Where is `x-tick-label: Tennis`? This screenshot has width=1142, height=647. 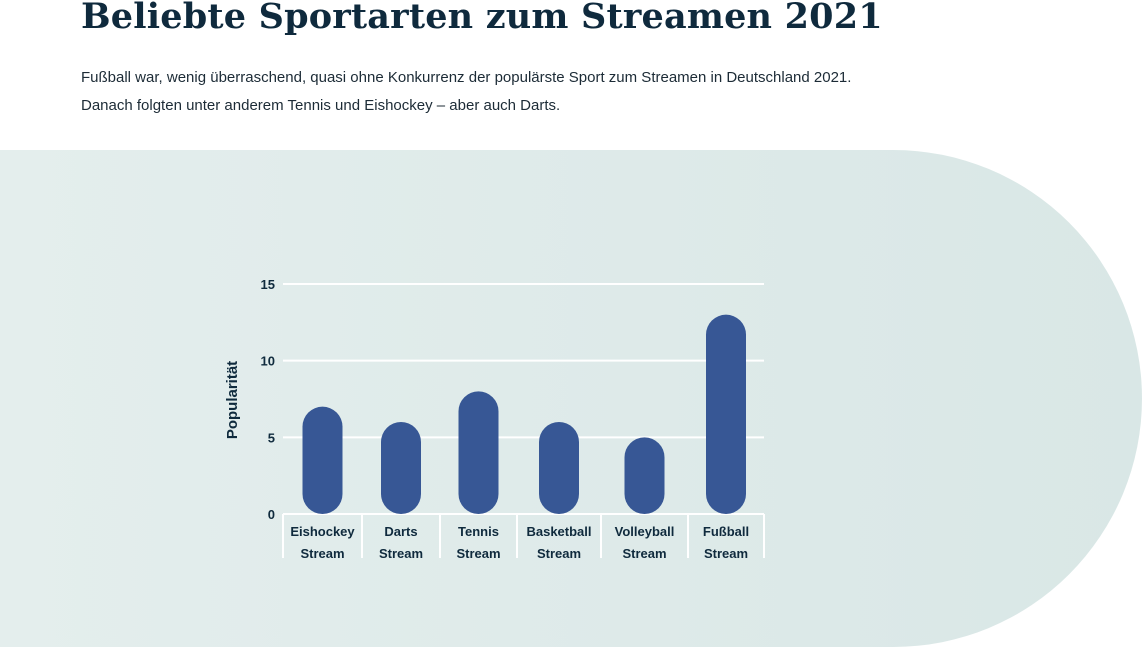
x-tick-label: Tennis is located at coordinates (478, 531).